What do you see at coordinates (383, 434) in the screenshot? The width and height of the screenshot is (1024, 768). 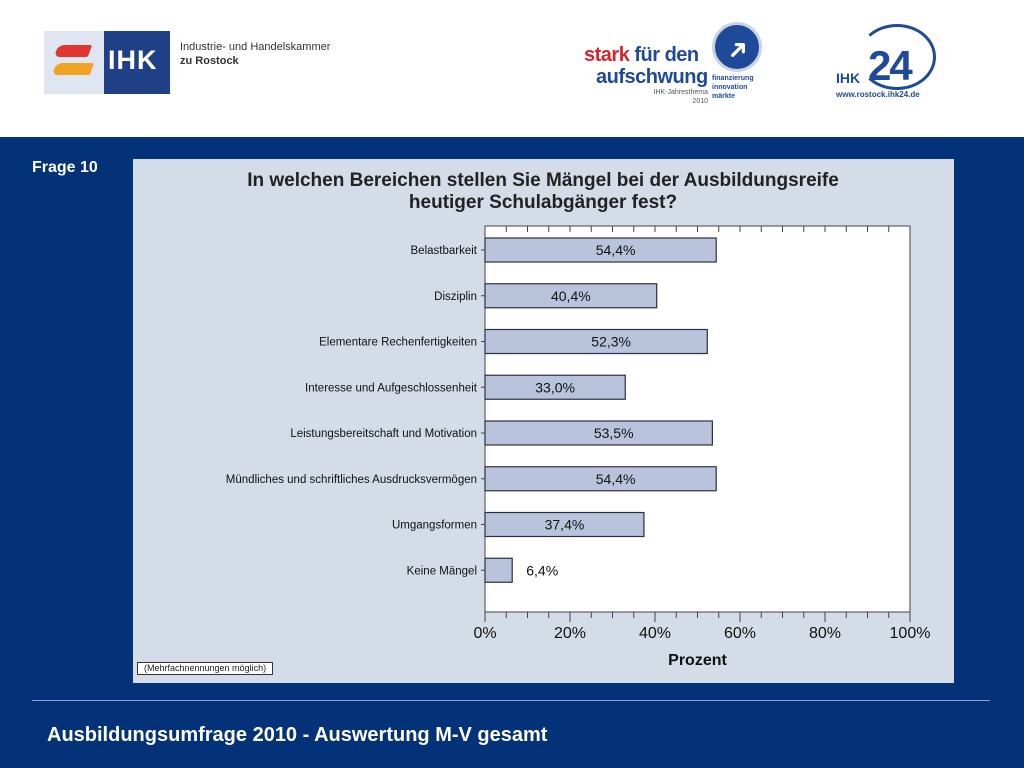 I see `category-label: Leistungsbereitschaft und Motivation` at bounding box center [383, 434].